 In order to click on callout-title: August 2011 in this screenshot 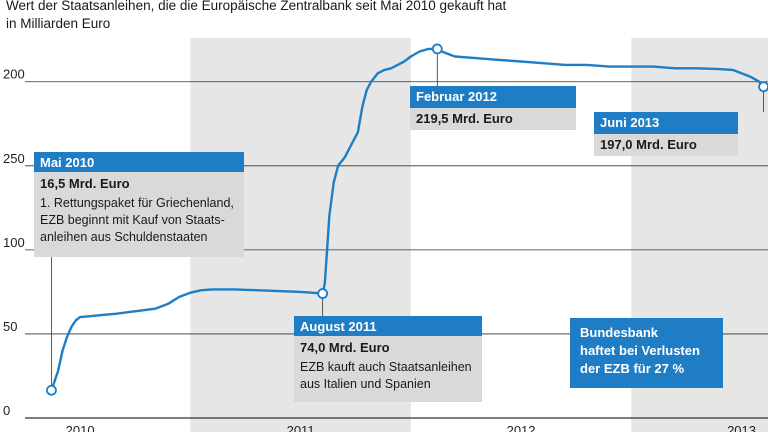, I will do `click(388, 326)`.